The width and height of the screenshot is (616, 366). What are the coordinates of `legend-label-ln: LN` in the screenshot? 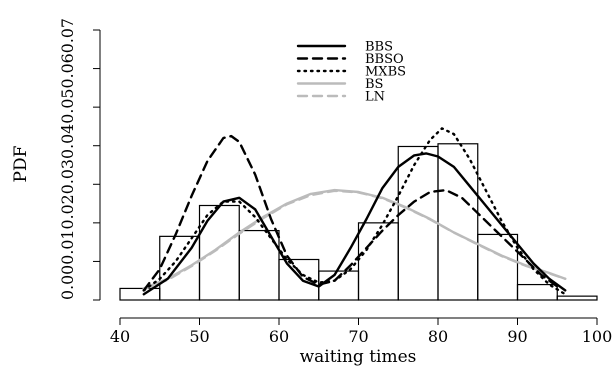 It's located at (375, 97).